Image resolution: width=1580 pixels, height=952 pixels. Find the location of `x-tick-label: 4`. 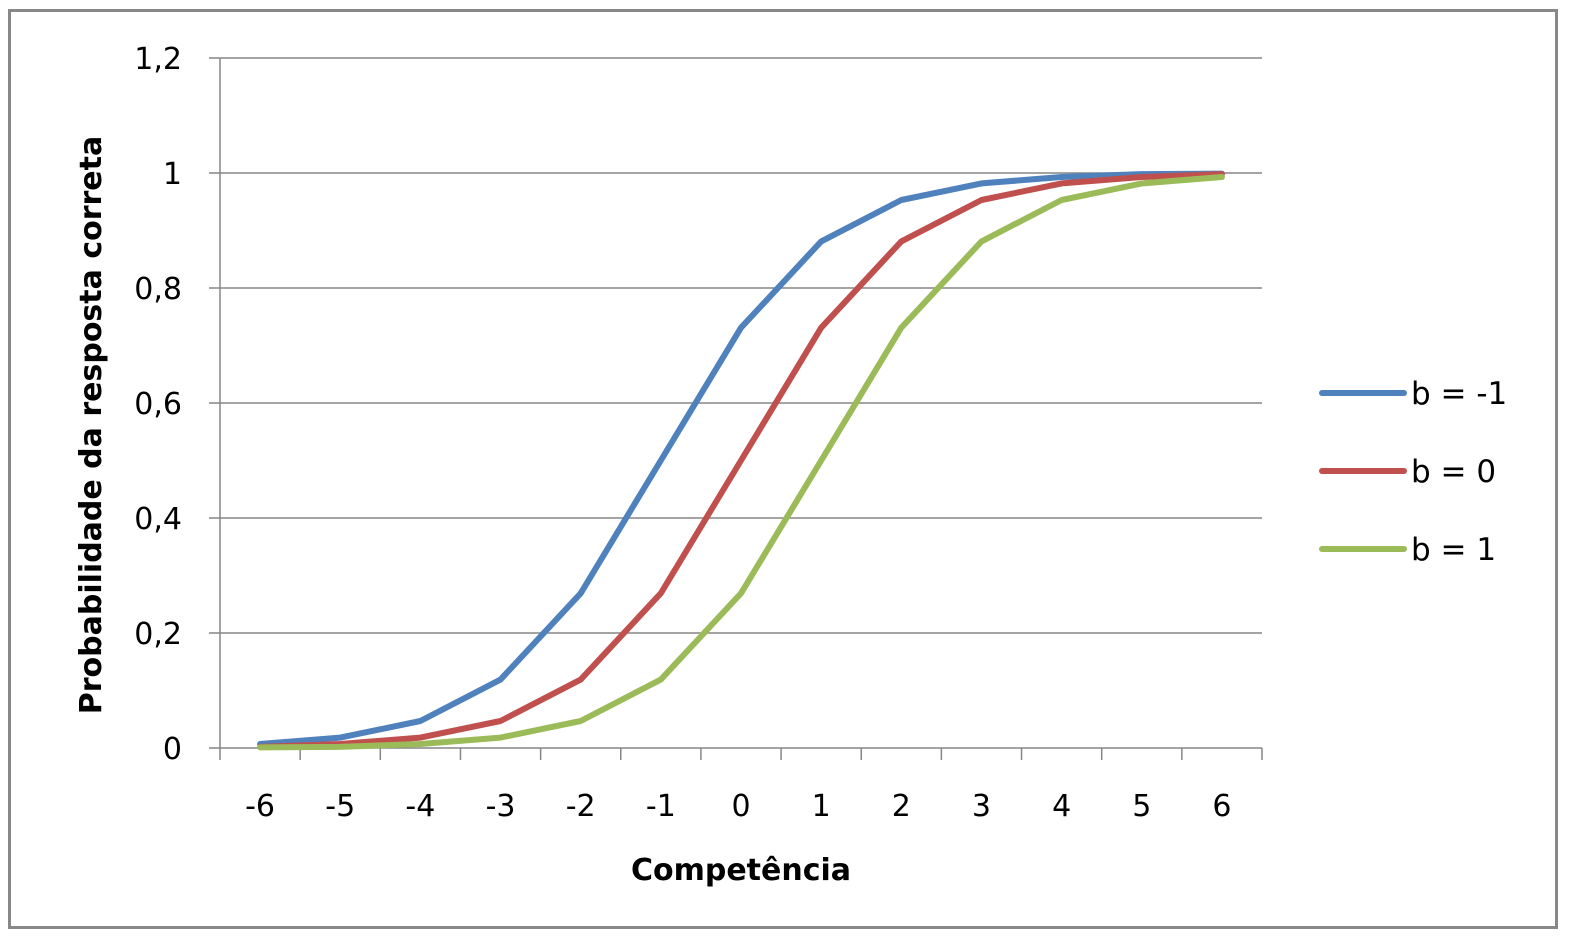

x-tick-label: 4 is located at coordinates (1061, 806).